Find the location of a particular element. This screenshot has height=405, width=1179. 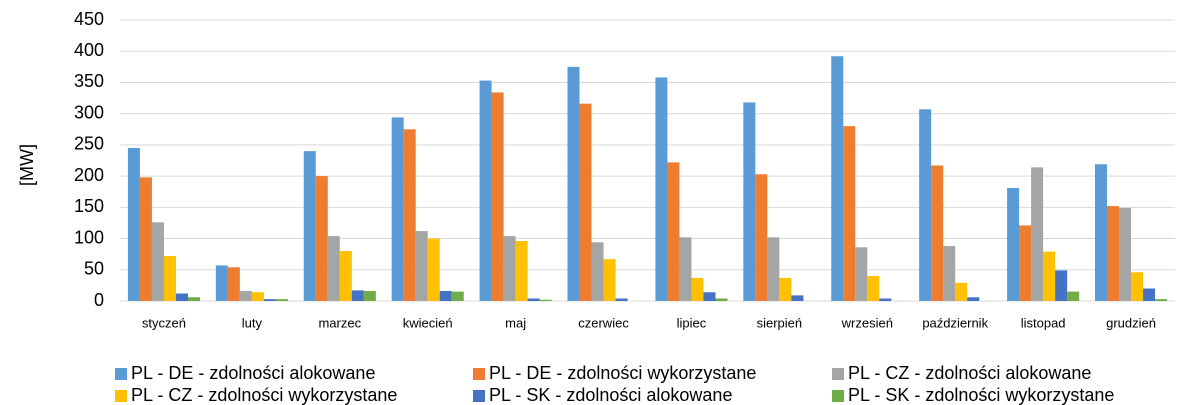

x-tick-label: marzec is located at coordinates (339, 322).